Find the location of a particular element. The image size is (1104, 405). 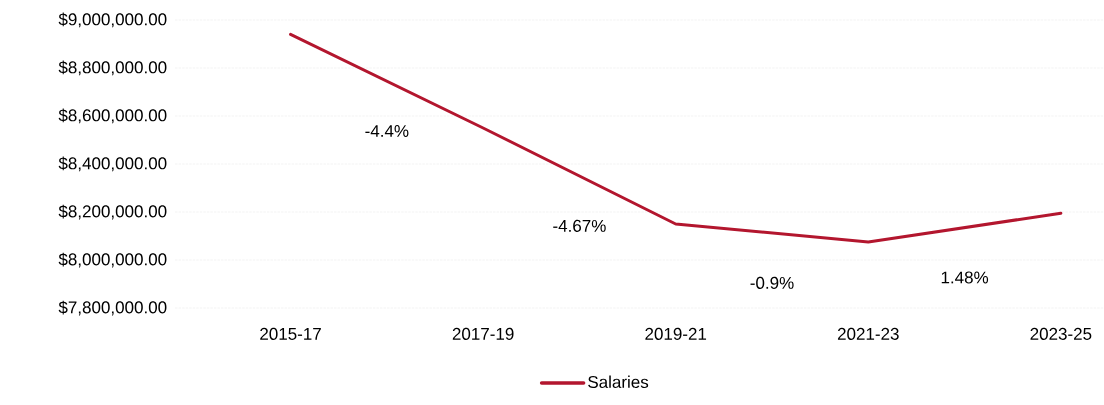

x-tick-label: 2021-23 is located at coordinates (868, 333).